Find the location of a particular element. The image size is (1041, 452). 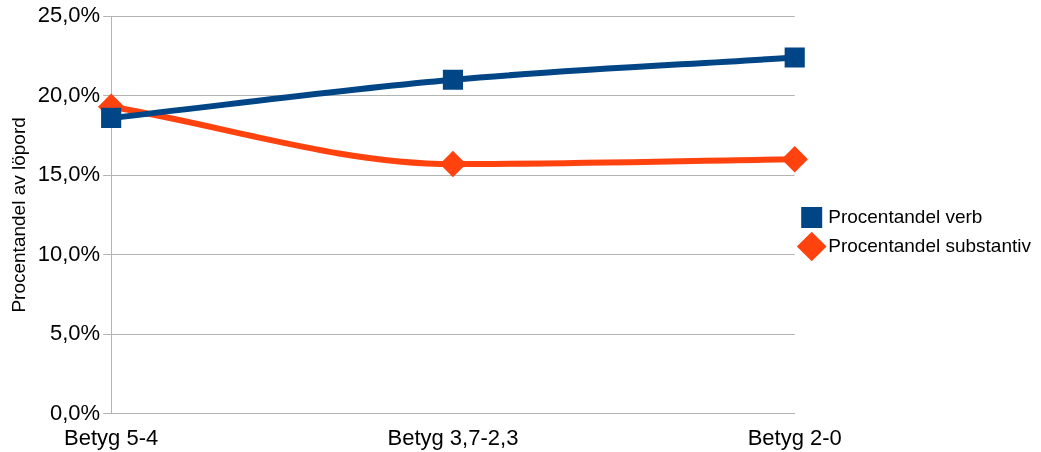

y-axis-title: Procentandel av löpord is located at coordinates (18, 215).